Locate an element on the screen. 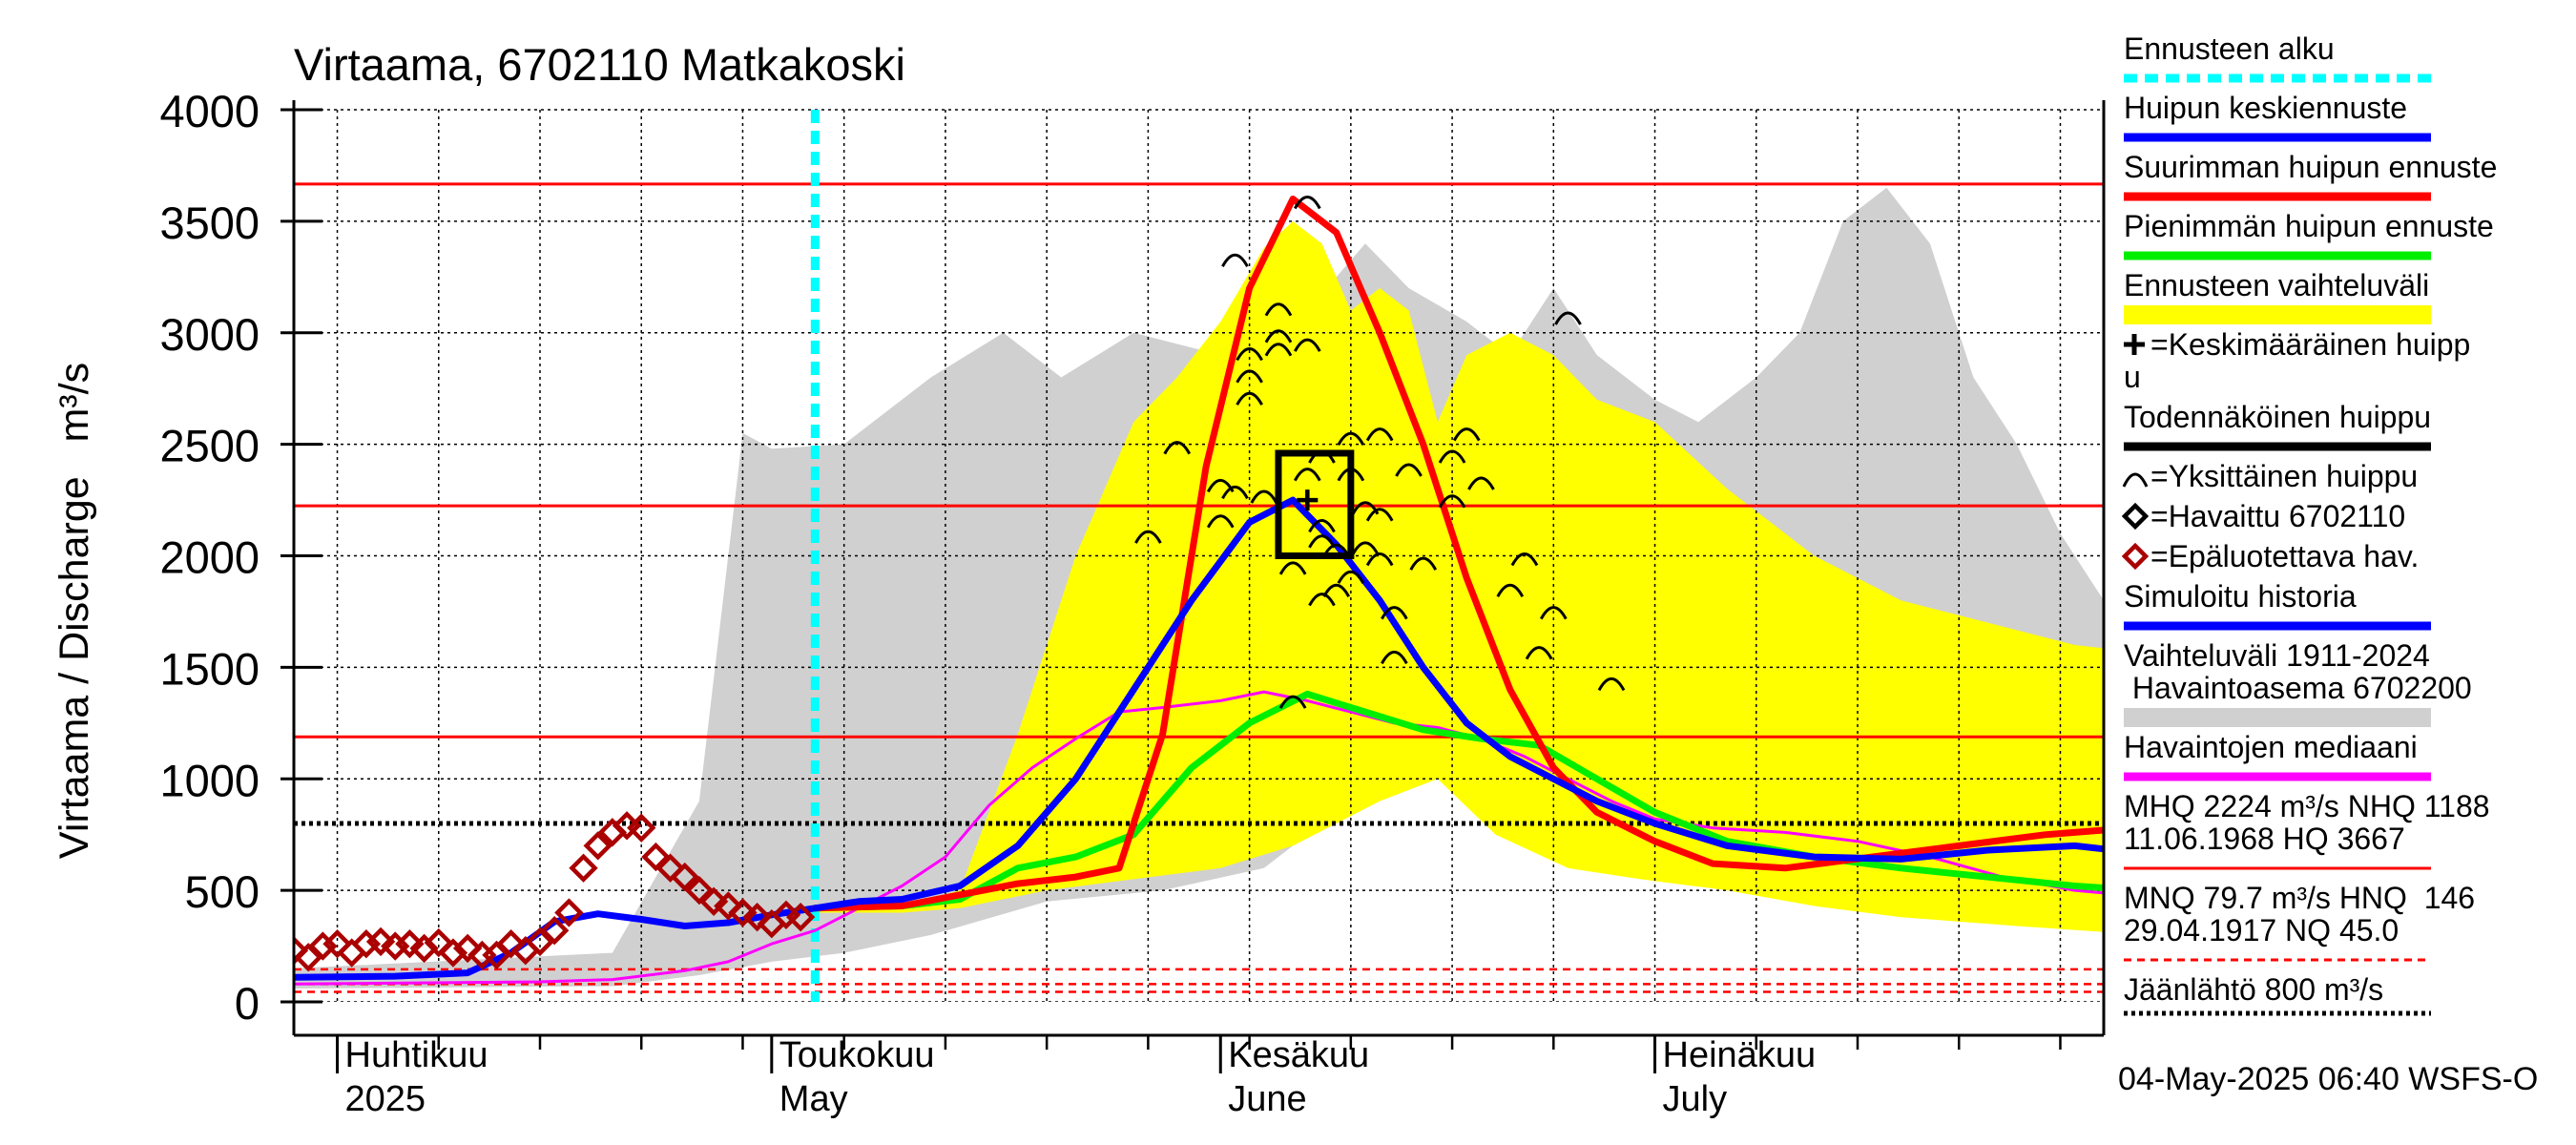 This screenshot has height=1145, width=2576. y-tick-label: 3000 is located at coordinates (209, 335).